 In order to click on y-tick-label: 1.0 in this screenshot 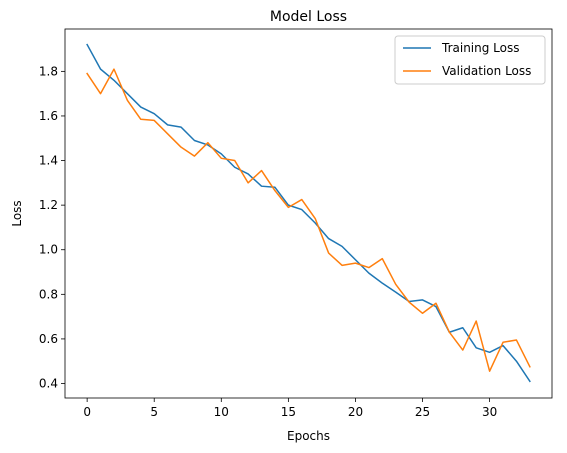, I will do `click(48, 250)`.